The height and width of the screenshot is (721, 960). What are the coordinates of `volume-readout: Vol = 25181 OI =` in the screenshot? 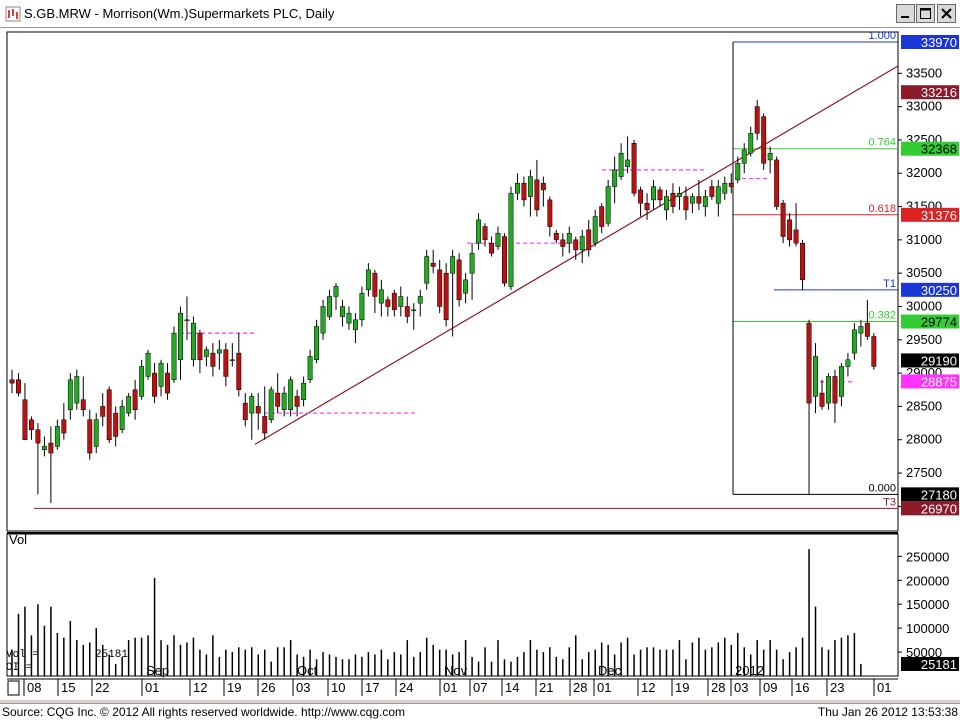 It's located at (67, 664).